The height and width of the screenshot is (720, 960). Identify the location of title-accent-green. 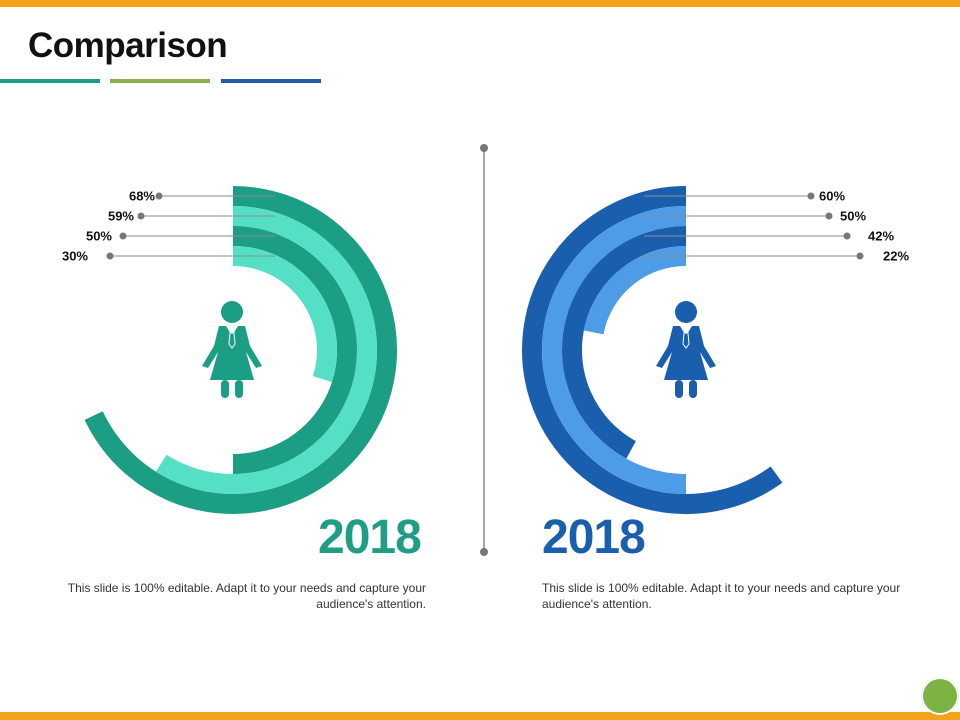
(160, 81).